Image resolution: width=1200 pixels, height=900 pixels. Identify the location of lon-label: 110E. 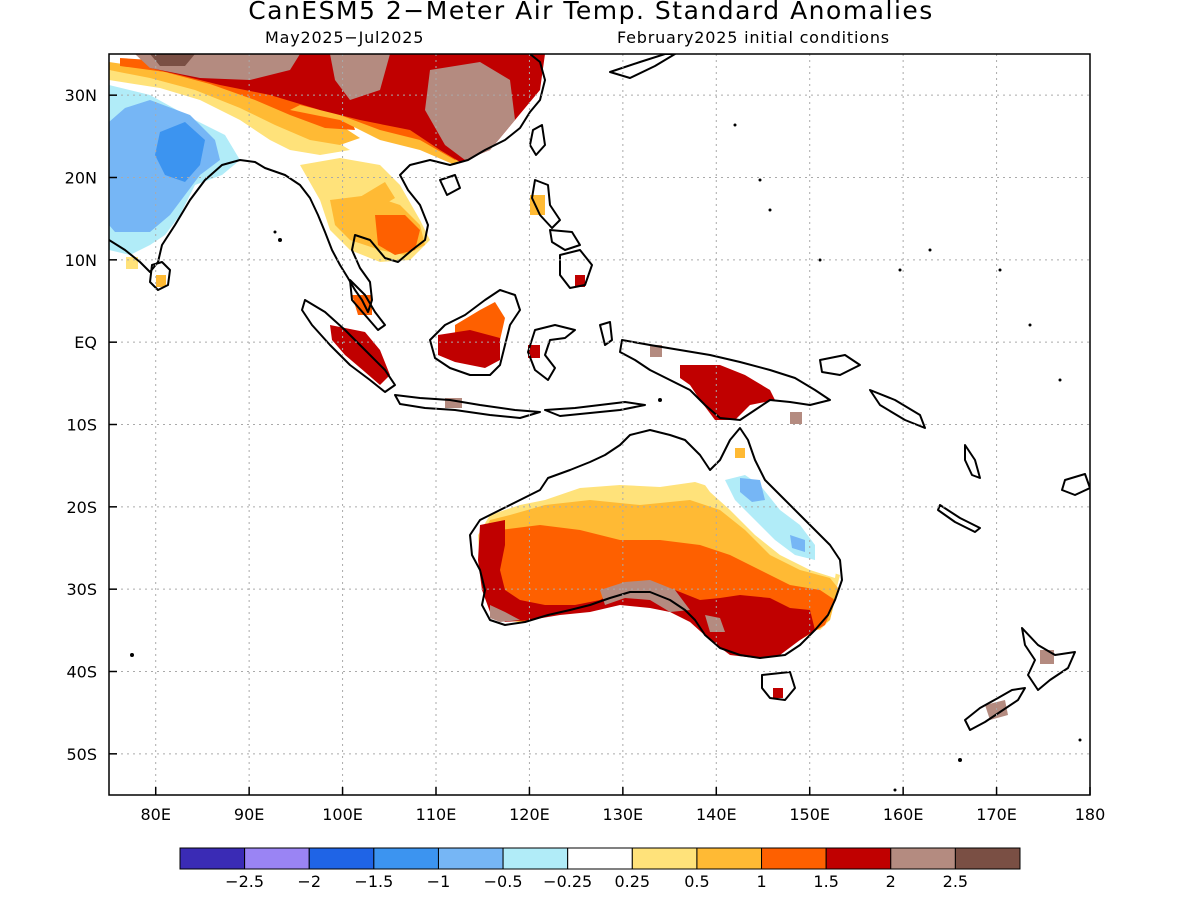
(436, 814).